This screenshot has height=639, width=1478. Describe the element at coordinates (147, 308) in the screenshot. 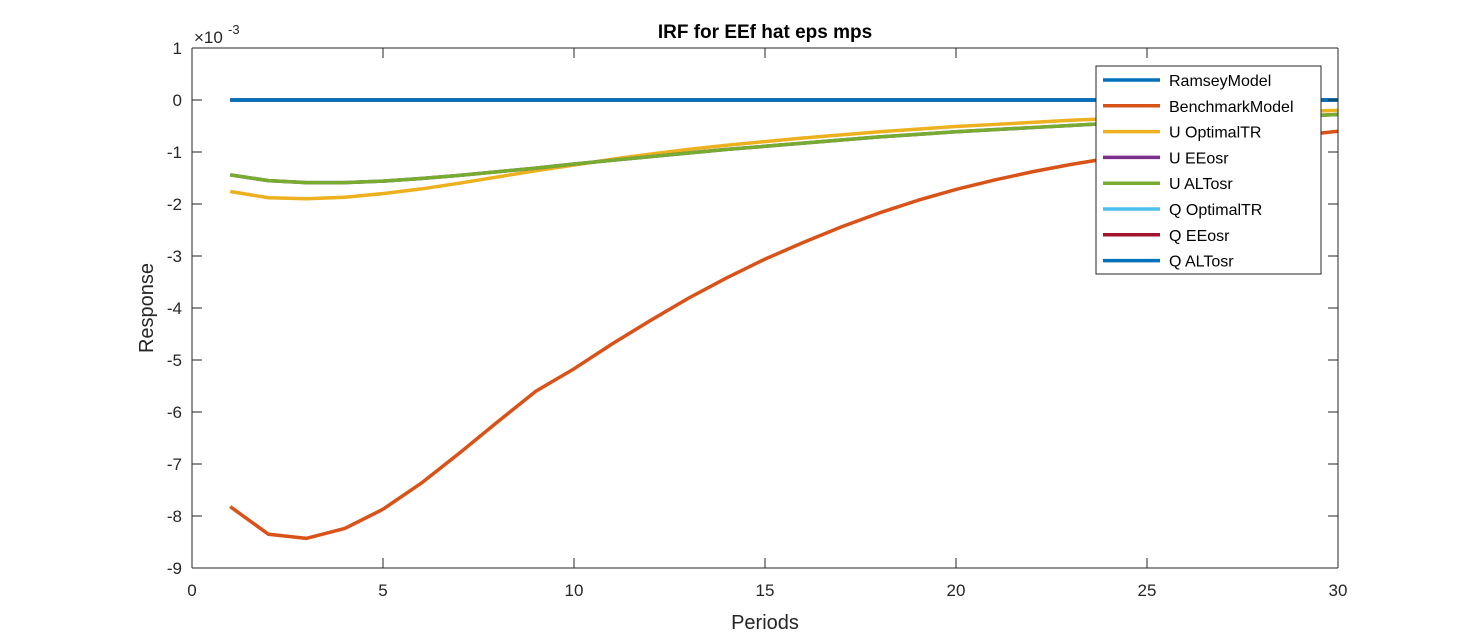

I see `y-axis-label: Response` at that location.